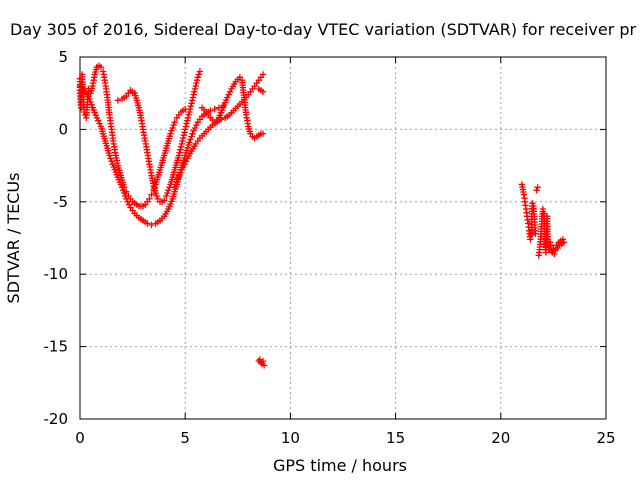 The image size is (640, 480). Describe the element at coordinates (60, 202) in the screenshot. I see `y-tick-label: -5` at that location.